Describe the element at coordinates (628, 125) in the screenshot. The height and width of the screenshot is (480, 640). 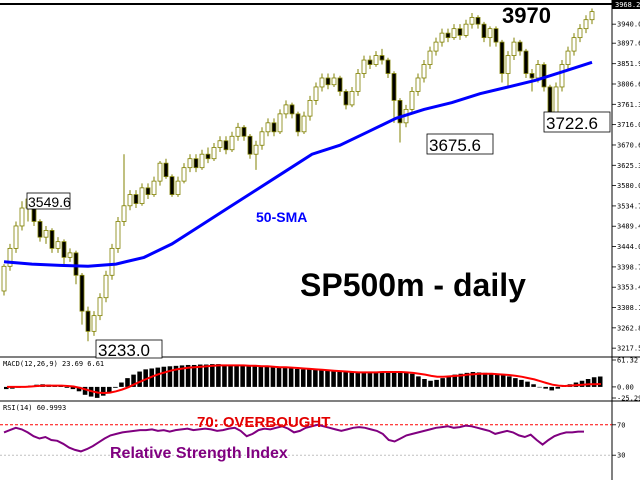
I see `price-tick-label: 3716.0` at that location.